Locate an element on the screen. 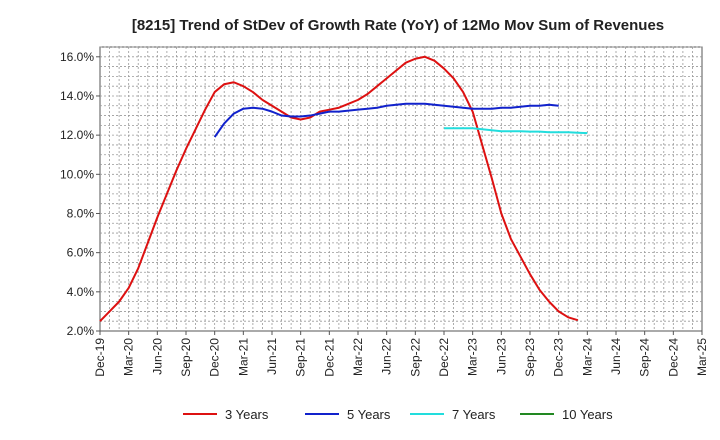 The width and height of the screenshot is (720, 440). y-tick-label: 12.0% is located at coordinates (77, 135).